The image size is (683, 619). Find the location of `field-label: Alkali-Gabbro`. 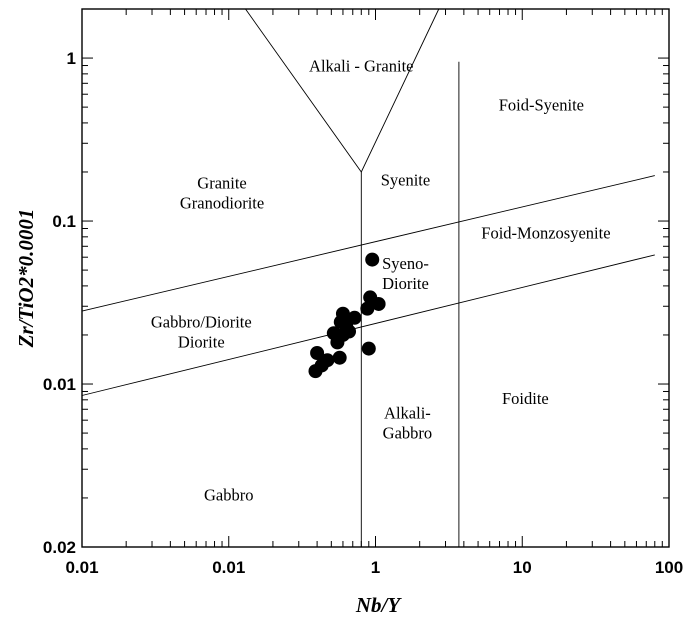

field-label: Alkali-Gabbro is located at coordinates (407, 423).